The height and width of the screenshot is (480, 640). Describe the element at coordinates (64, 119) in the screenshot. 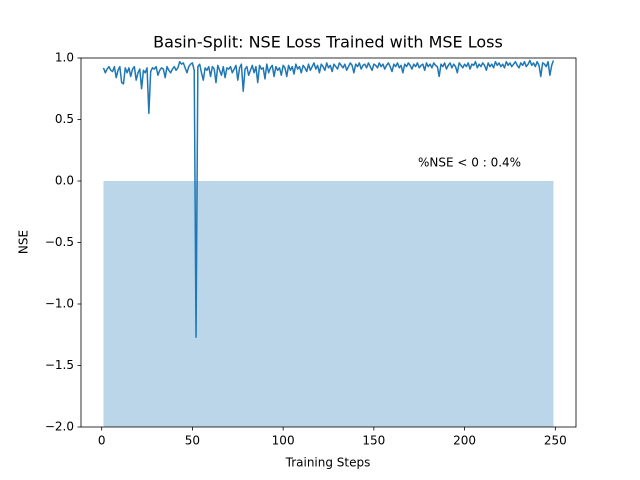

I see `y-tick-label: 0.5` at that location.